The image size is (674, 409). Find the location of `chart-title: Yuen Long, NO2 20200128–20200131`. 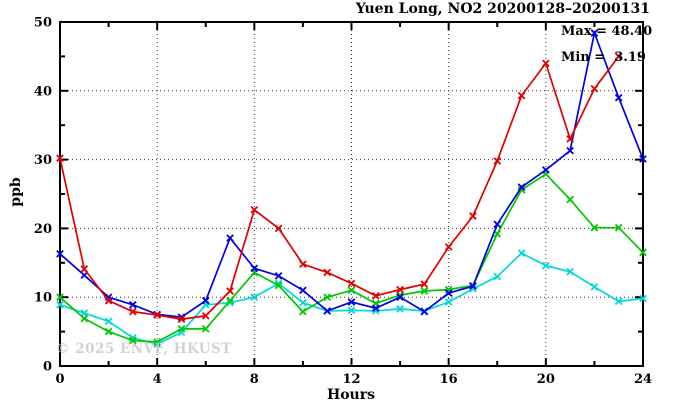

chart-title: Yuen Long, NO2 20200128–20200131 is located at coordinates (502, 9).